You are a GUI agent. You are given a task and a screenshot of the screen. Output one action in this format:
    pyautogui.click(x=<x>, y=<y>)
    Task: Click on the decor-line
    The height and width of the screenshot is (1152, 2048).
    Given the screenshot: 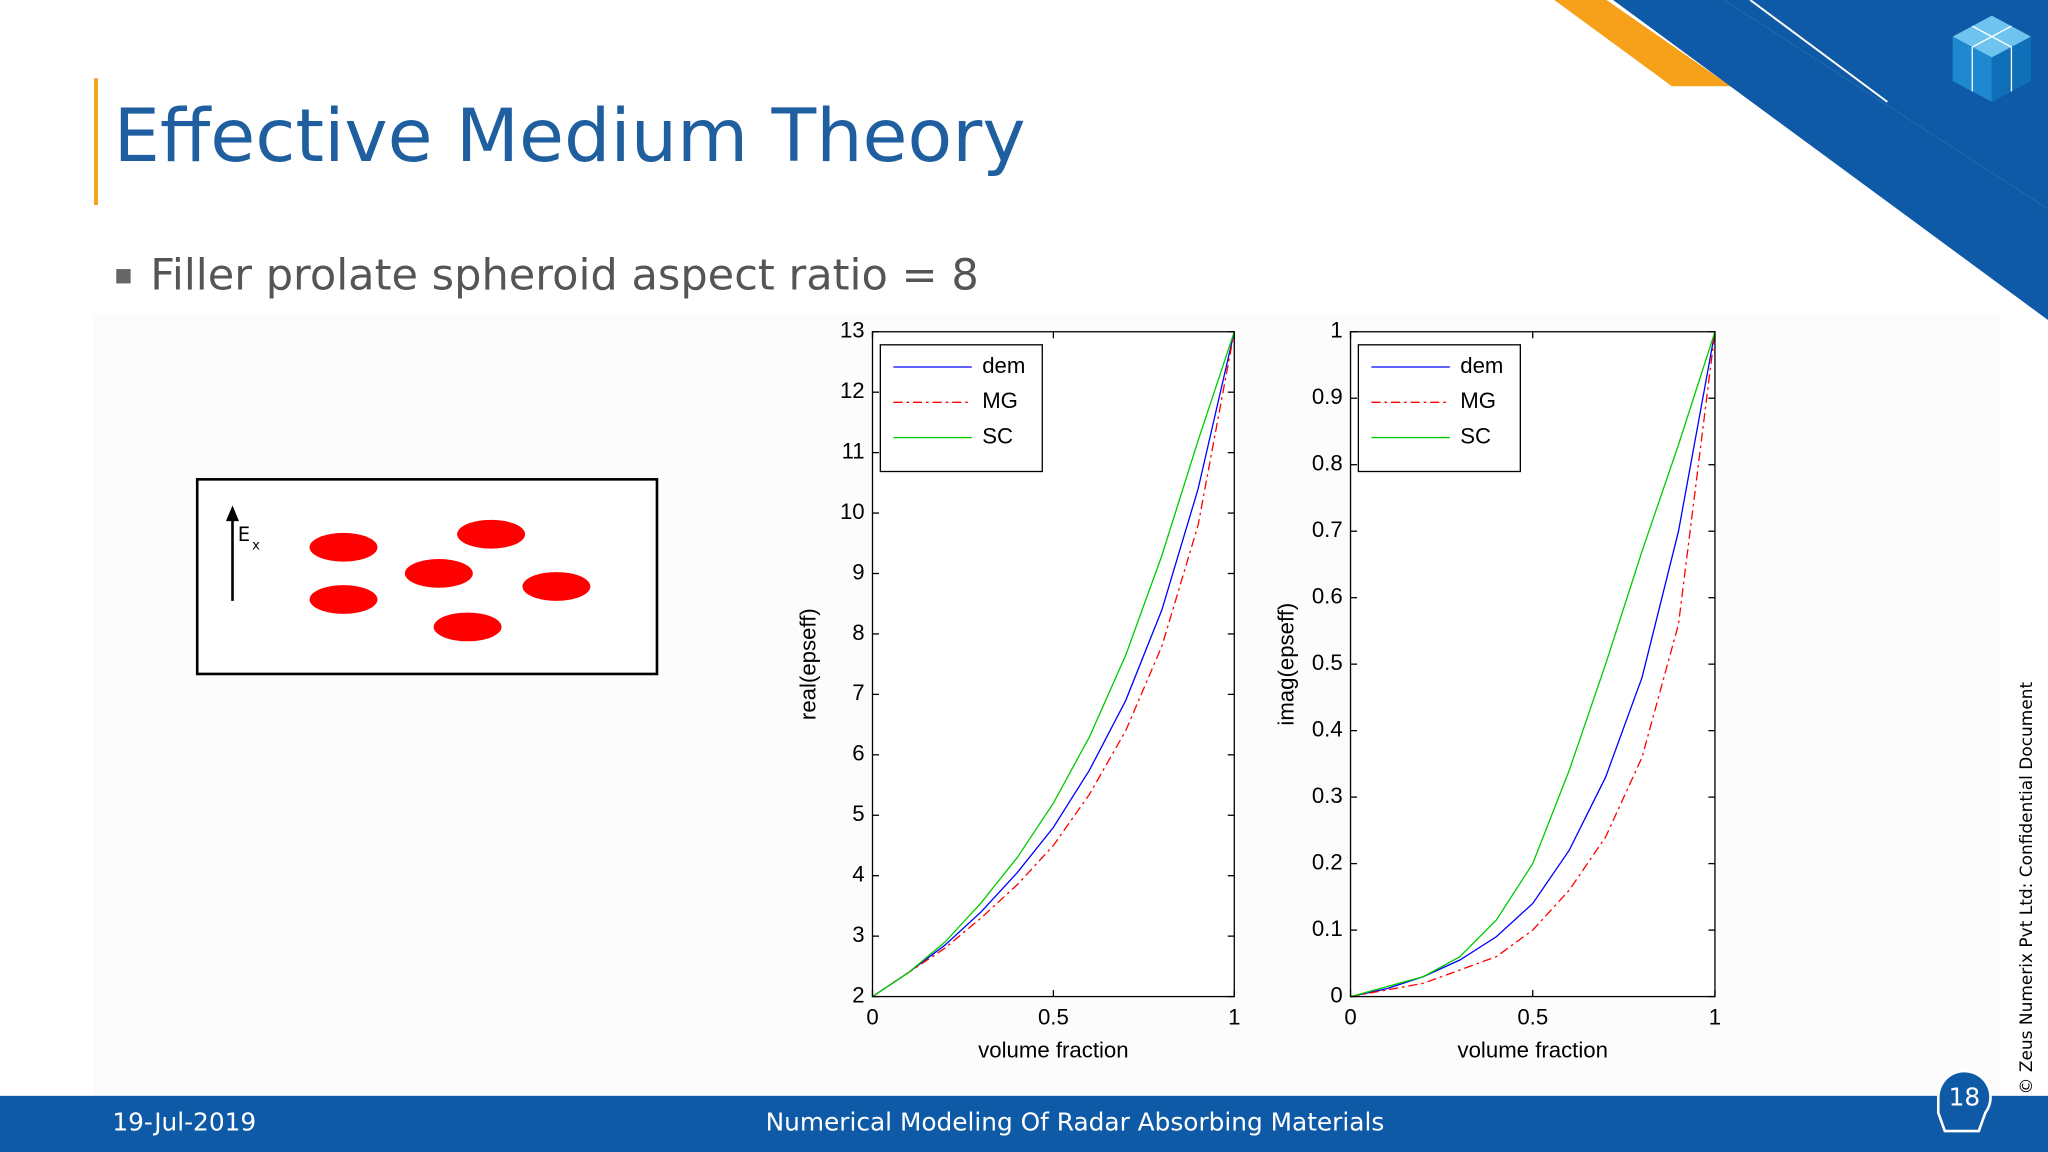 What is the action you would take?
    pyautogui.click(x=1818, y=51)
    